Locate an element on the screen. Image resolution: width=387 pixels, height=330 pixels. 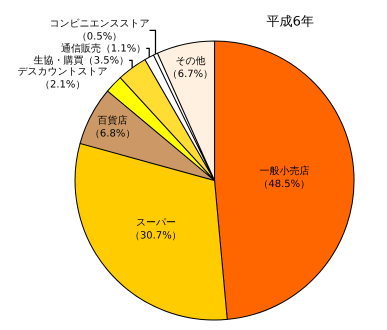
slice-label: コンビニエンスストア is located at coordinates (99, 24).